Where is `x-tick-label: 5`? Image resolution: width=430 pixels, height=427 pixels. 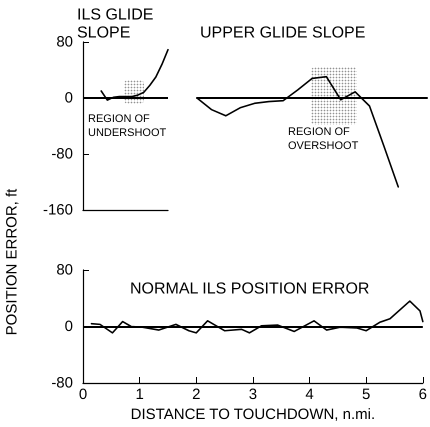 x-tick-label: 5 is located at coordinates (366, 394).